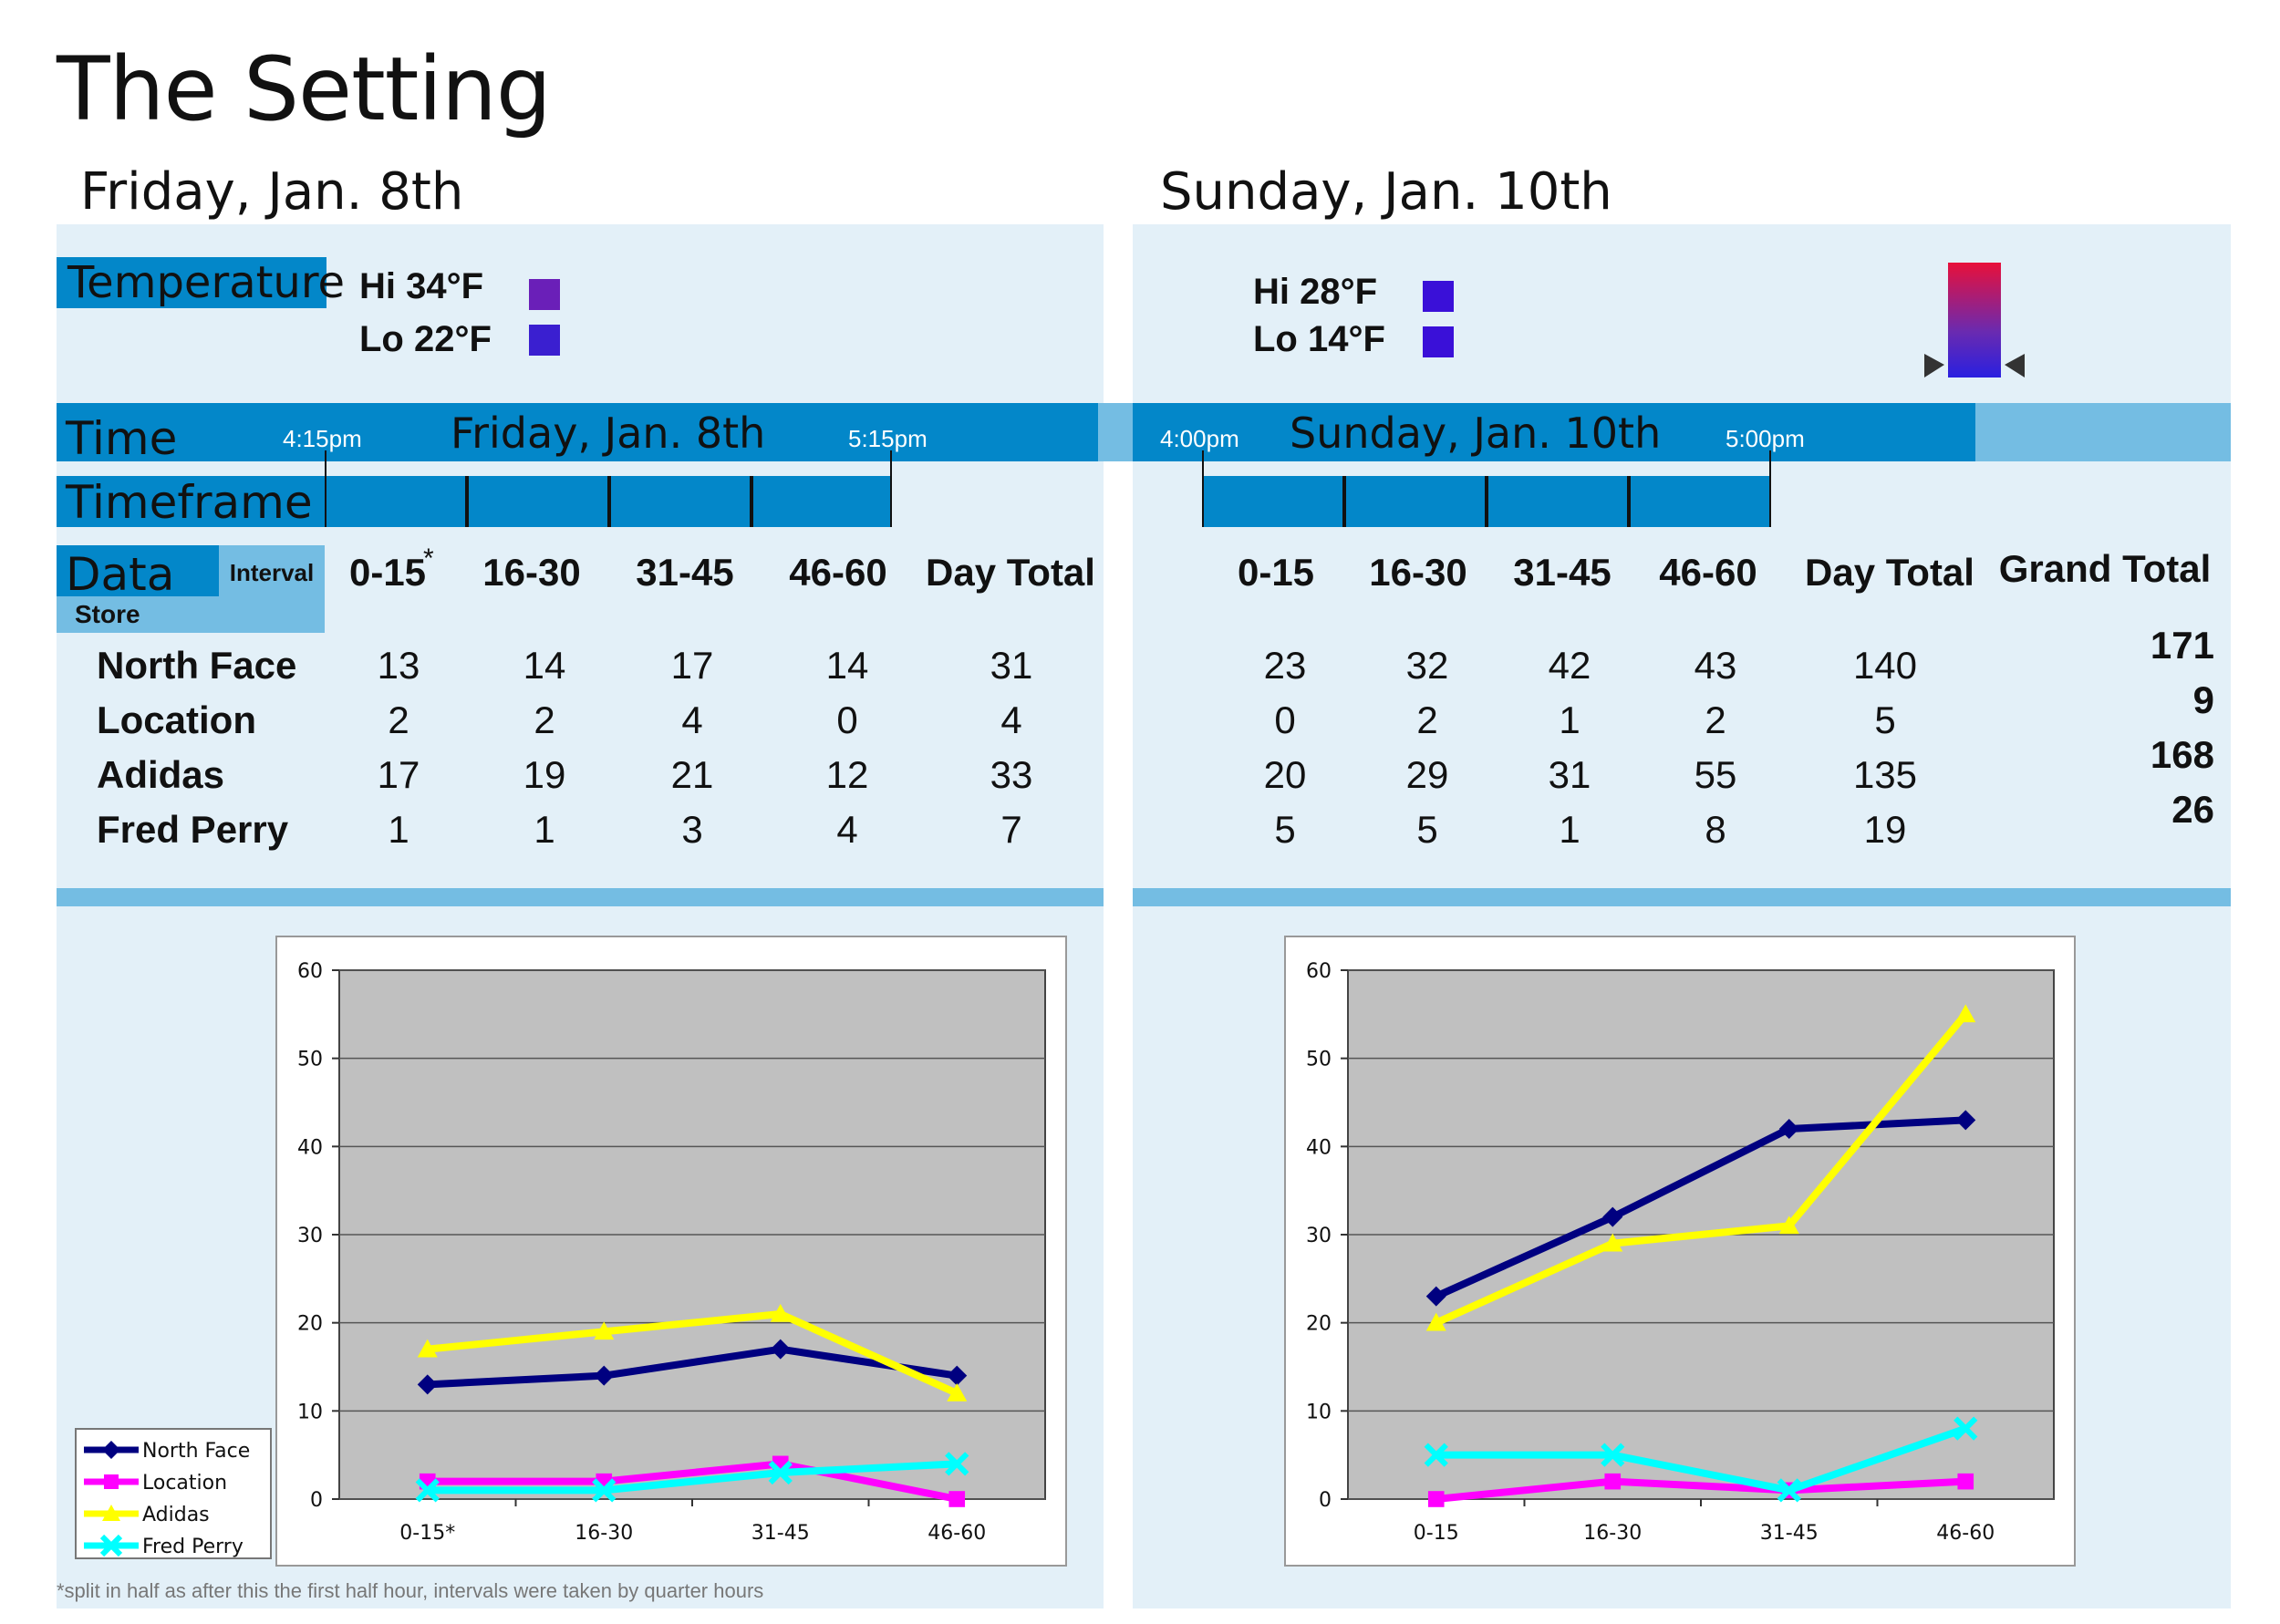  Describe the element at coordinates (1934, 366) in the screenshot. I see `left-pointer-icon` at that location.